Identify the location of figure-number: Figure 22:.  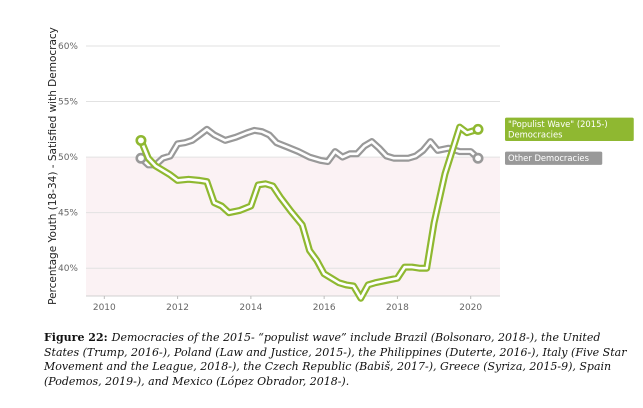
(76, 337).